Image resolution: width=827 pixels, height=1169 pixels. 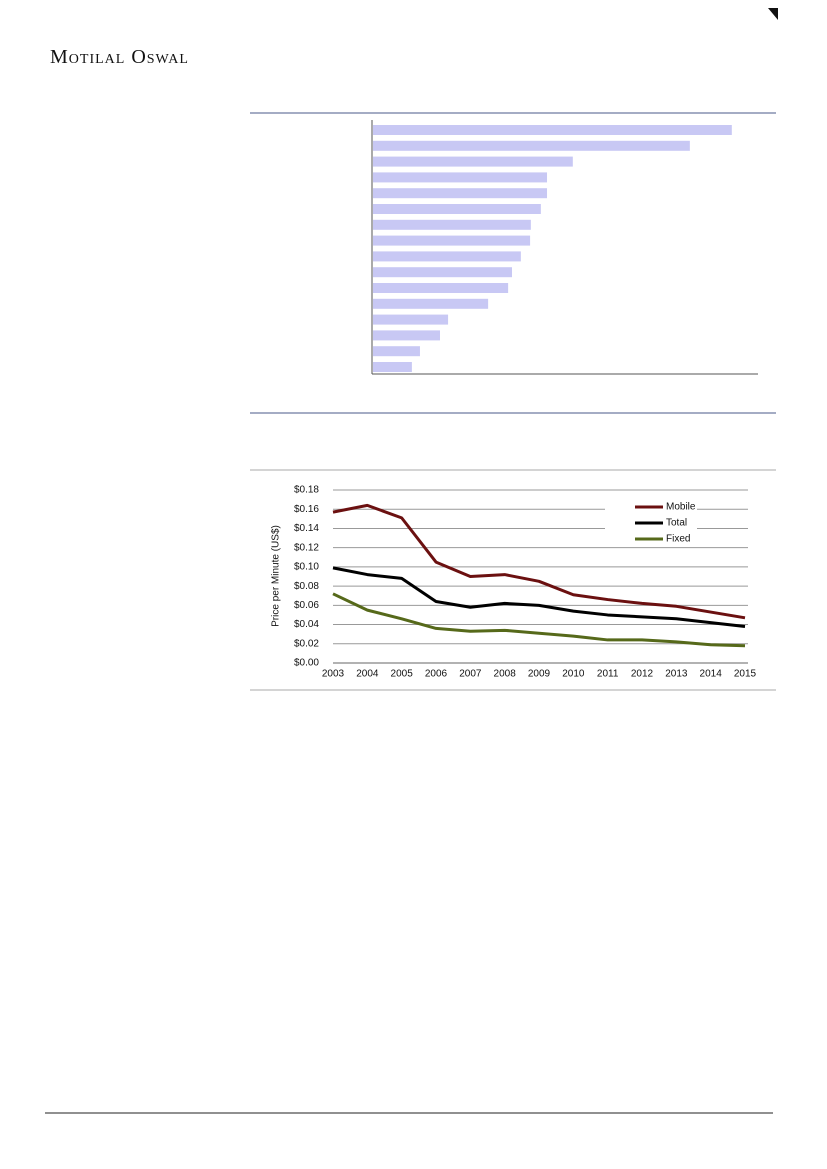 What do you see at coordinates (306, 490) in the screenshot?
I see `y-tick-label: $0.18` at bounding box center [306, 490].